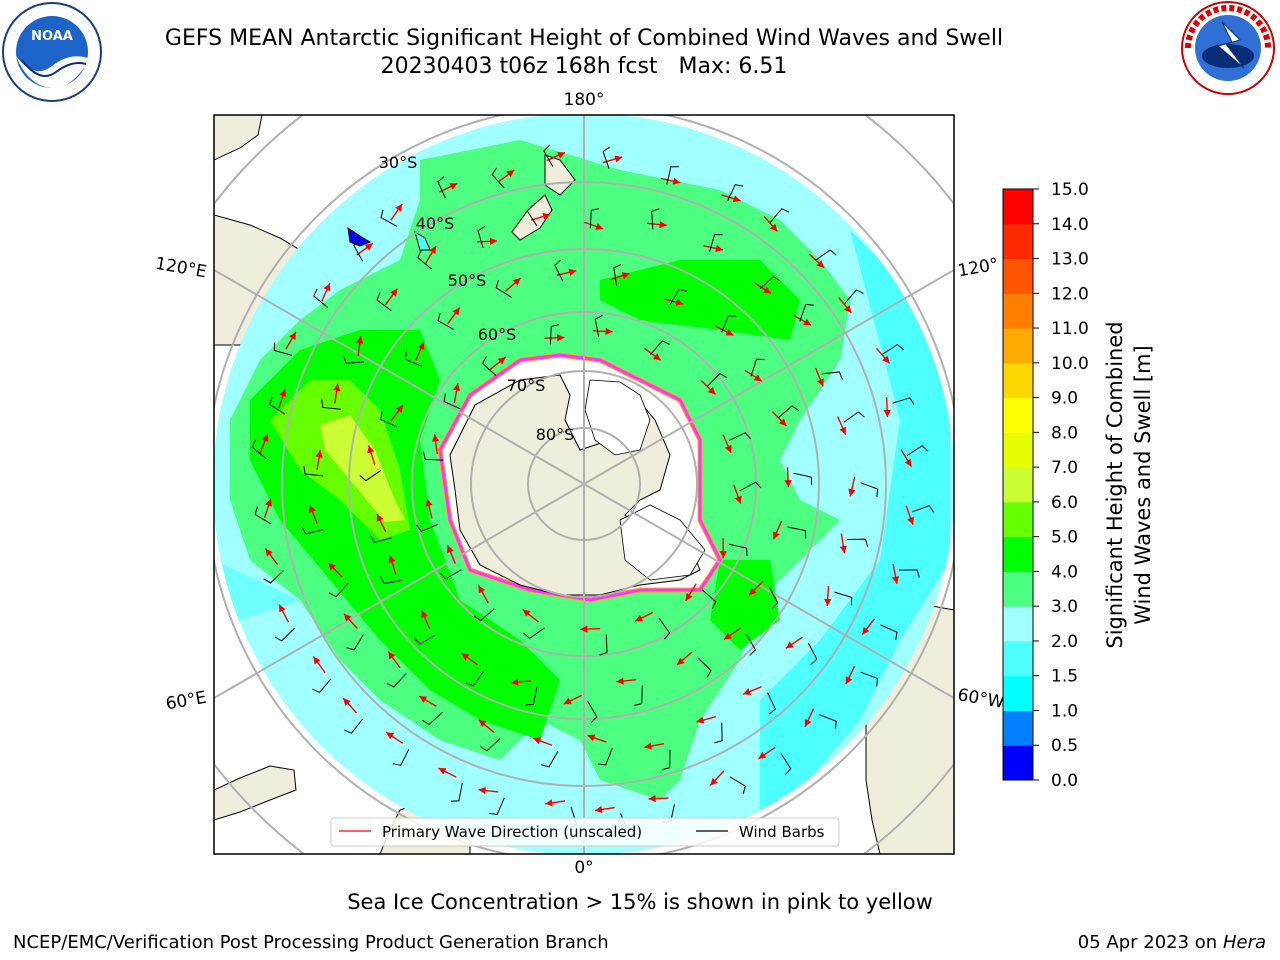 This screenshot has height=960, width=1280. Describe the element at coordinates (1070, 294) in the screenshot. I see `colorbar-tick-label: 12.0` at that location.